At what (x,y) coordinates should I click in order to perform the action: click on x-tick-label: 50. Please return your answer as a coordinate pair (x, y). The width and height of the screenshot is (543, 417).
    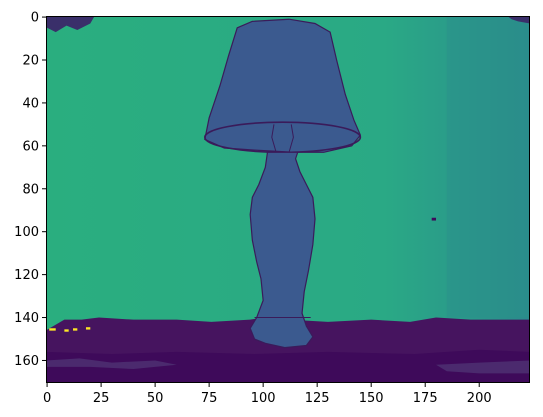
    Looking at the image, I should click on (155, 398).